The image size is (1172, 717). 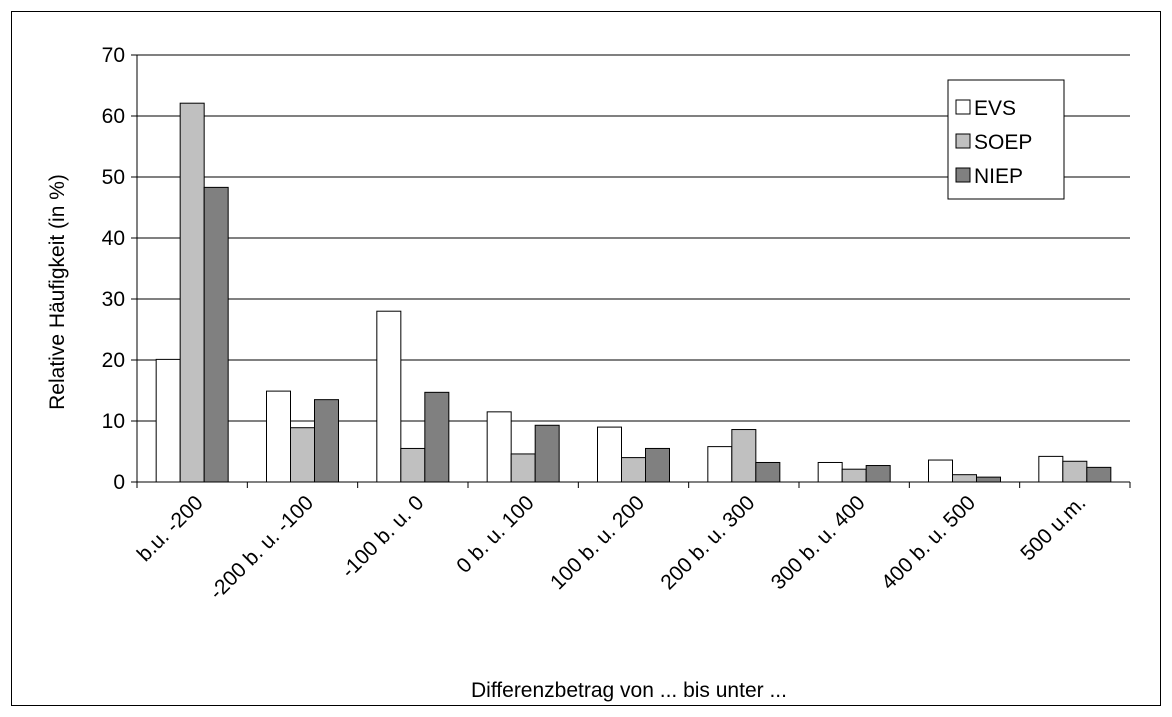 I want to click on y-tick-label: 0, so click(x=119, y=482).